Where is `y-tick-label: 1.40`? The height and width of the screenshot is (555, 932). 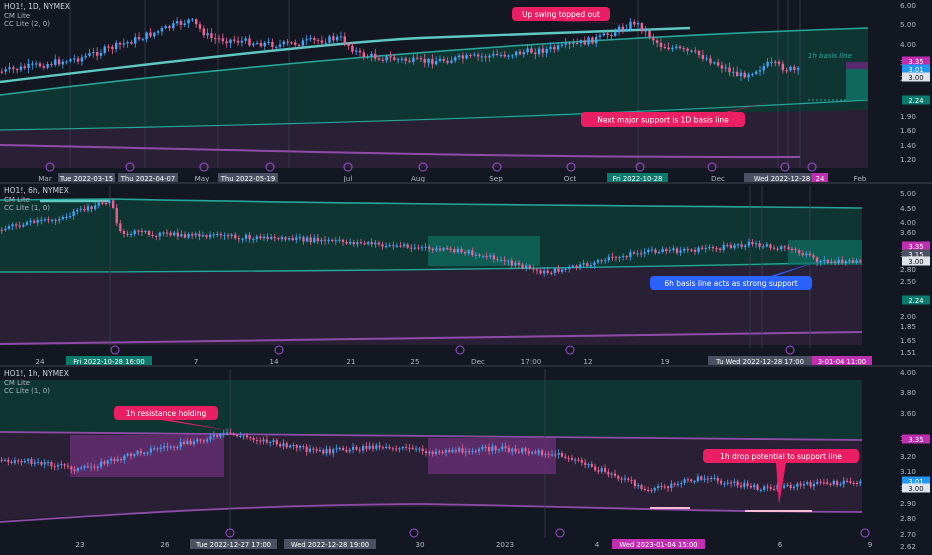
y-tick-label: 1.40 is located at coordinates (908, 145).